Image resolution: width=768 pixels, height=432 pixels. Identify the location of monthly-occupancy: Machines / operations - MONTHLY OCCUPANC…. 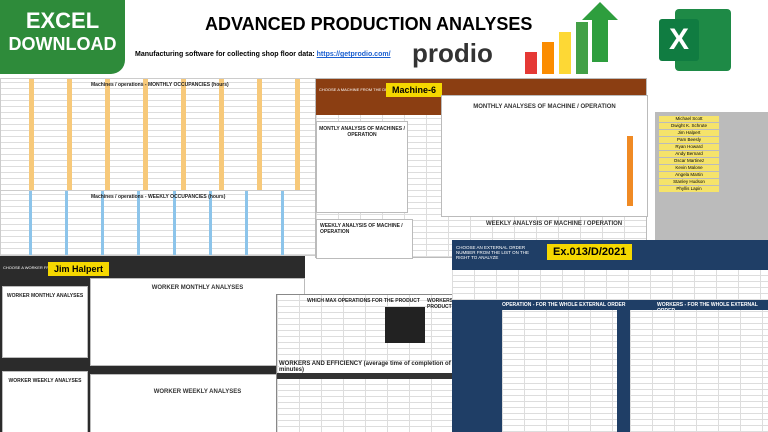
(158, 135).